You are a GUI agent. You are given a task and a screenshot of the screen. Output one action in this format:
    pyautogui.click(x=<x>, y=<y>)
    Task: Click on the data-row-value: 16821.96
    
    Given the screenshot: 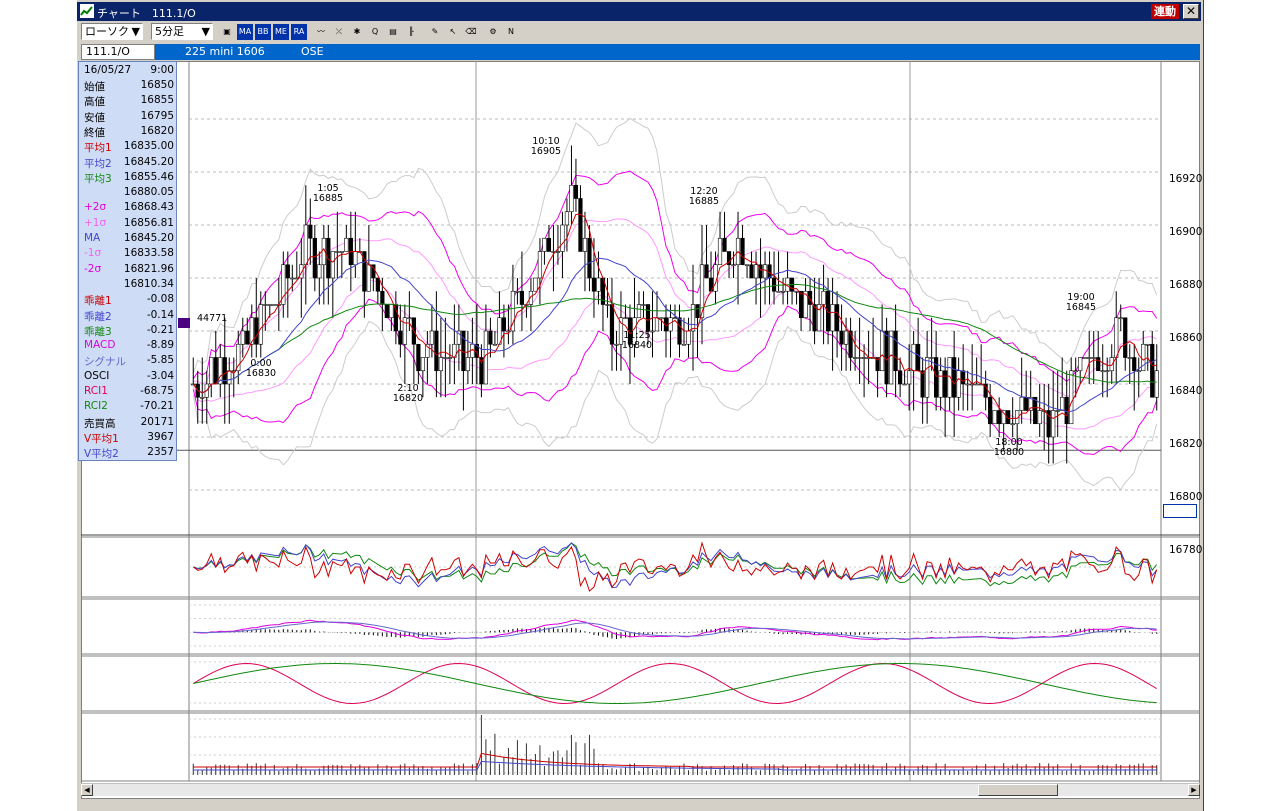 What is the action you would take?
    pyautogui.click(x=148, y=268)
    